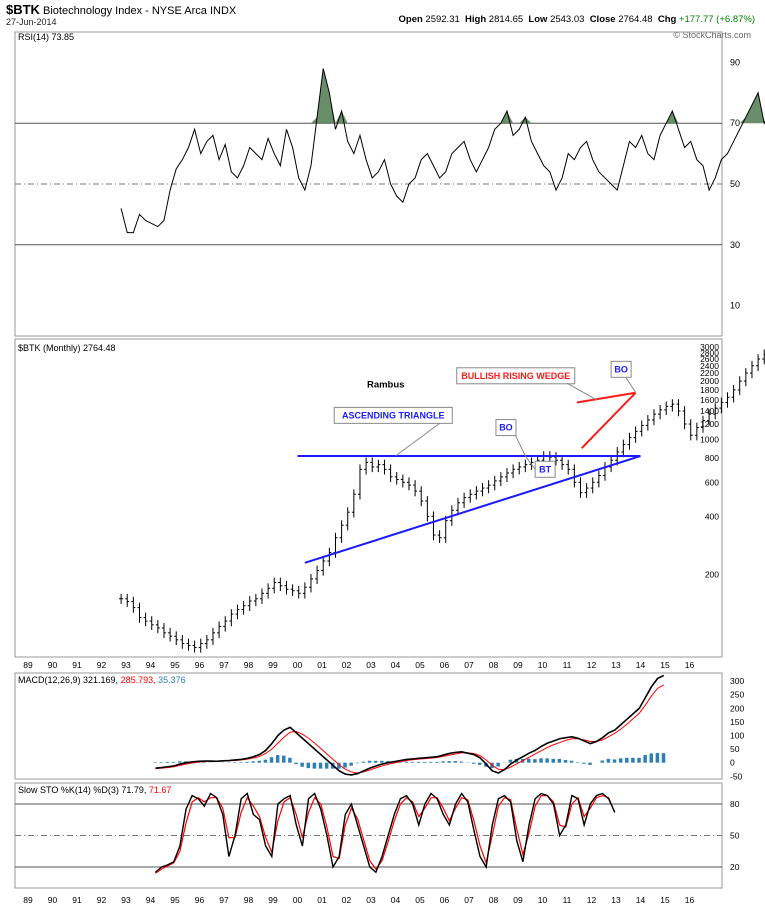 The image size is (765, 909). What do you see at coordinates (581, 391) in the screenshot?
I see `rising-wedge-pointer` at bounding box center [581, 391].